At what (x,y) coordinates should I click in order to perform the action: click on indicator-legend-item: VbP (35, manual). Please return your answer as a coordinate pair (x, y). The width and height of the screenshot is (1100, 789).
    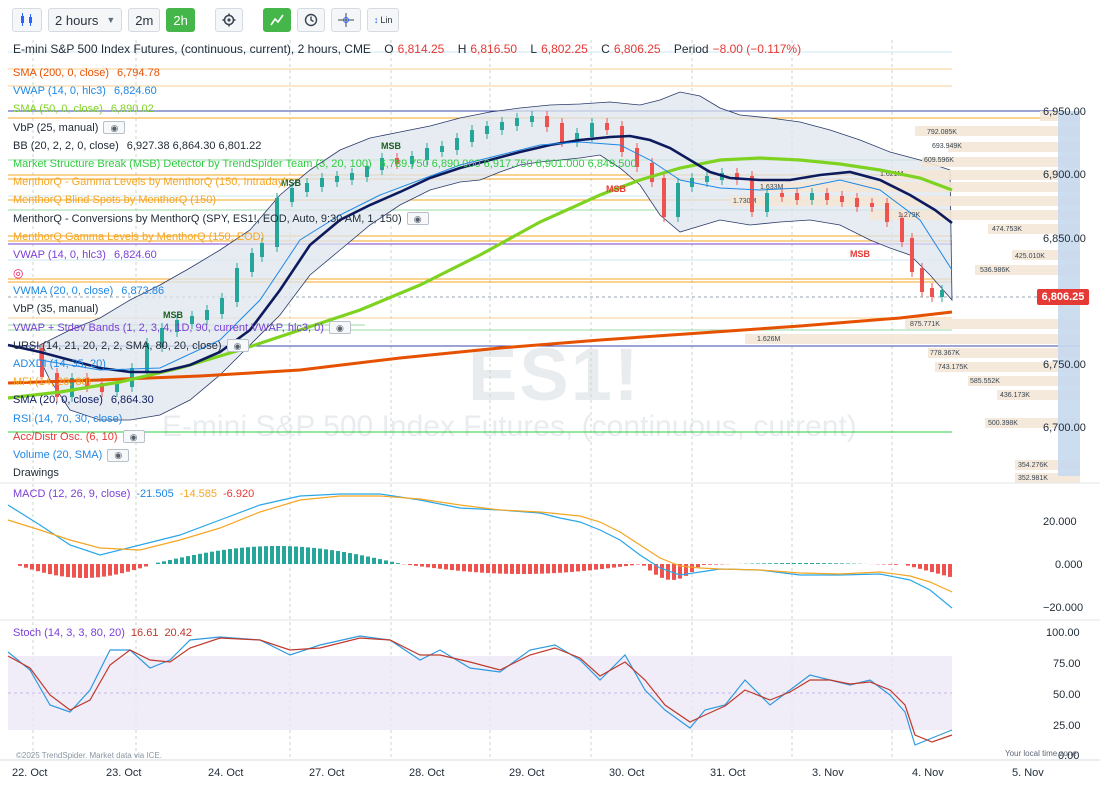
    Looking at the image, I should click on (325, 309).